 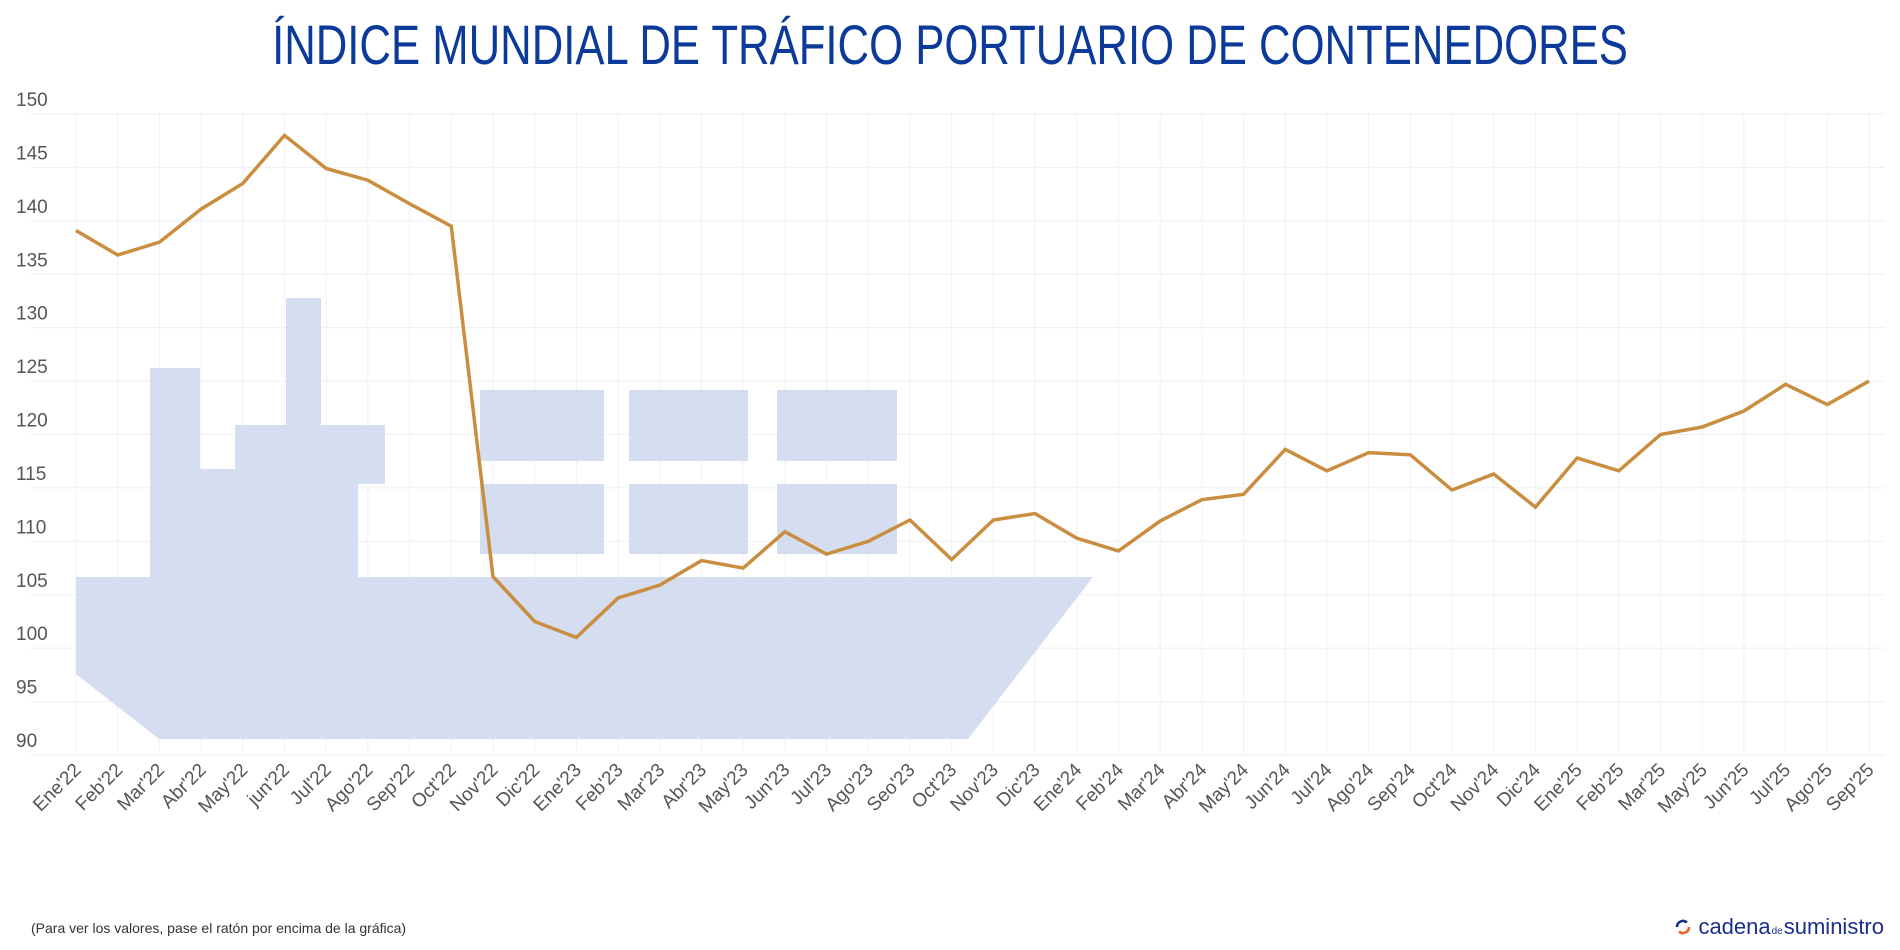 I want to click on y-tick-label: 110, so click(x=31, y=527).